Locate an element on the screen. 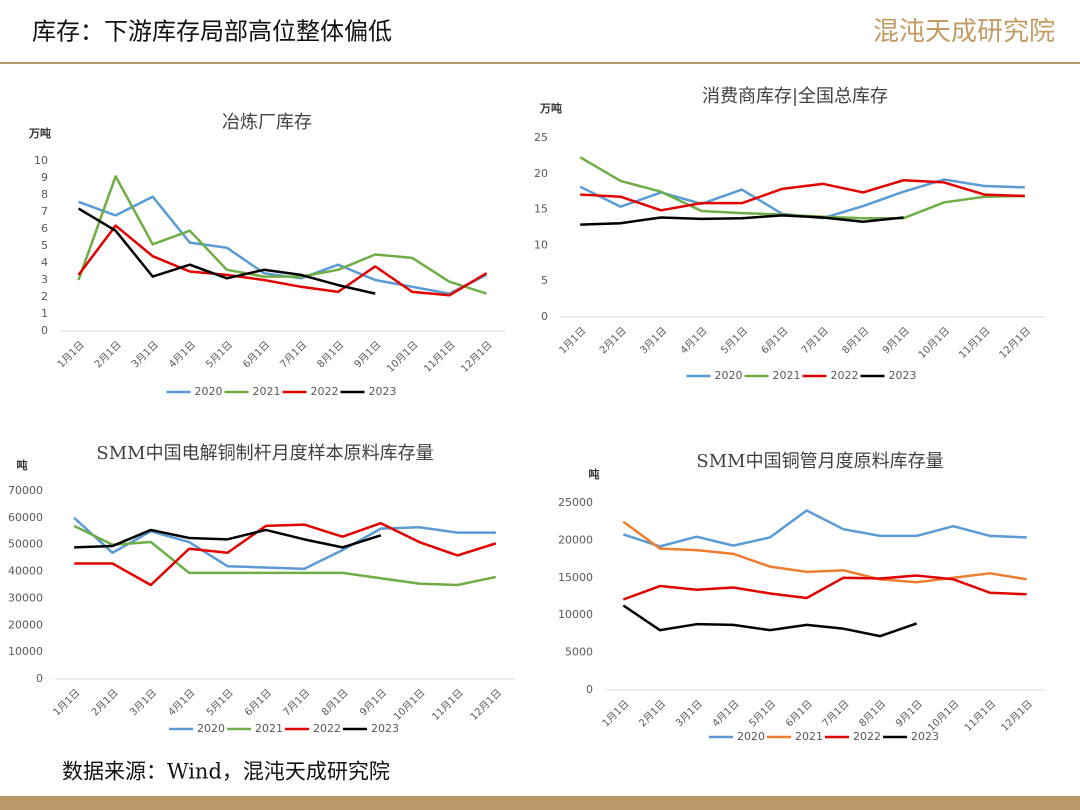 The image size is (1080, 810). y-axis-label: 万吨 is located at coordinates (39, 133).